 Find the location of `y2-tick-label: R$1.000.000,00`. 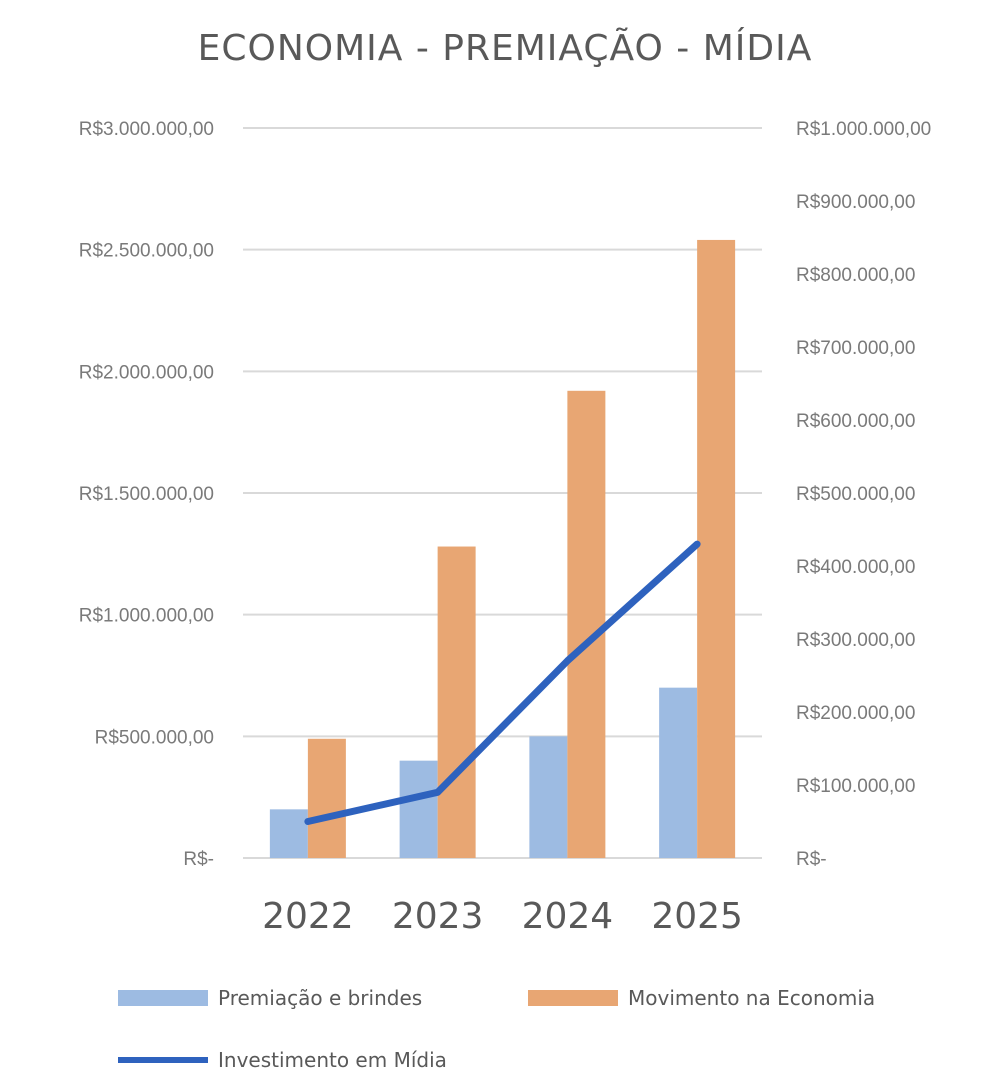

y2-tick-label: R$1.000.000,00 is located at coordinates (863, 129).